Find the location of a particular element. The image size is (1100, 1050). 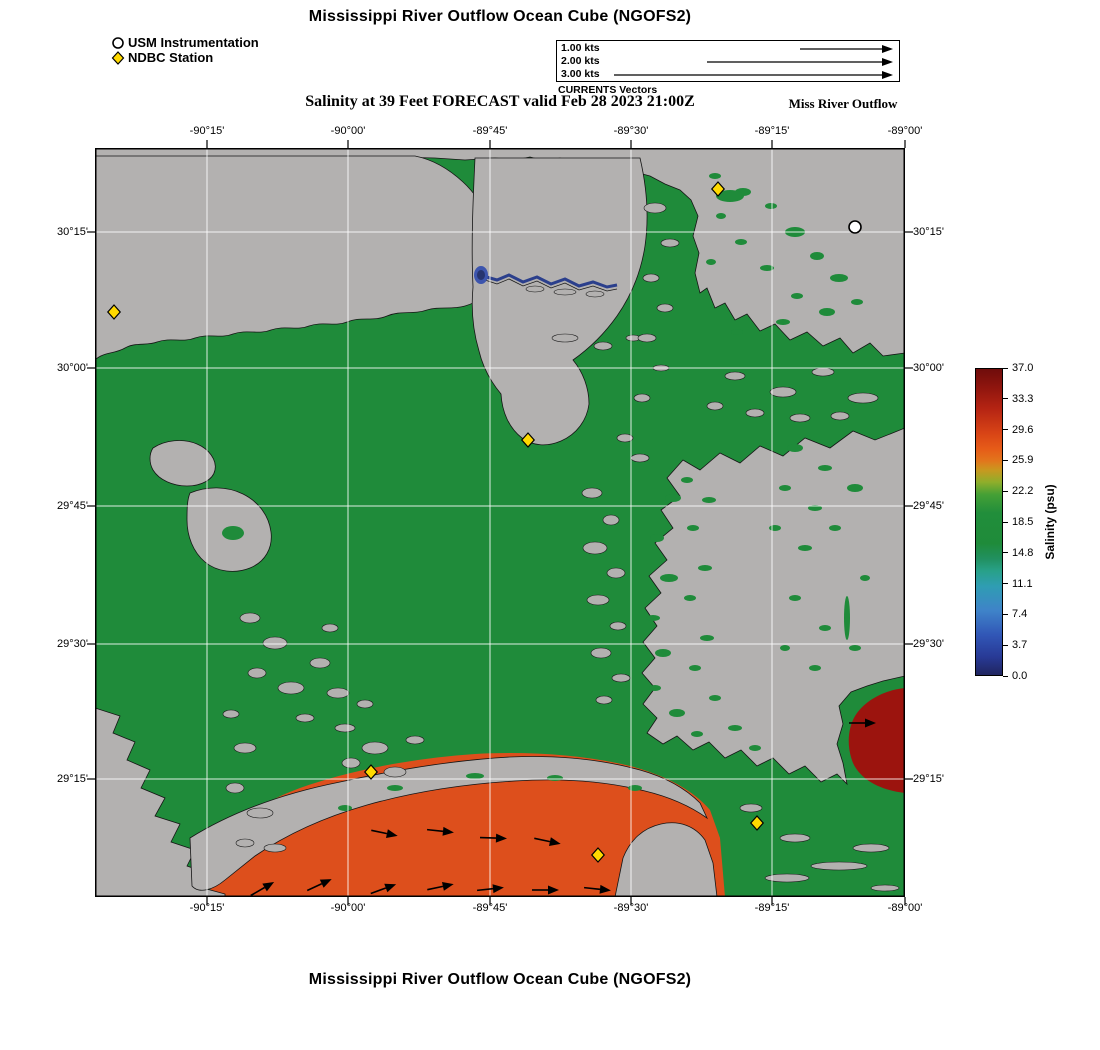

ndbc-legend-label: NDBC Station is located at coordinates (171, 57).